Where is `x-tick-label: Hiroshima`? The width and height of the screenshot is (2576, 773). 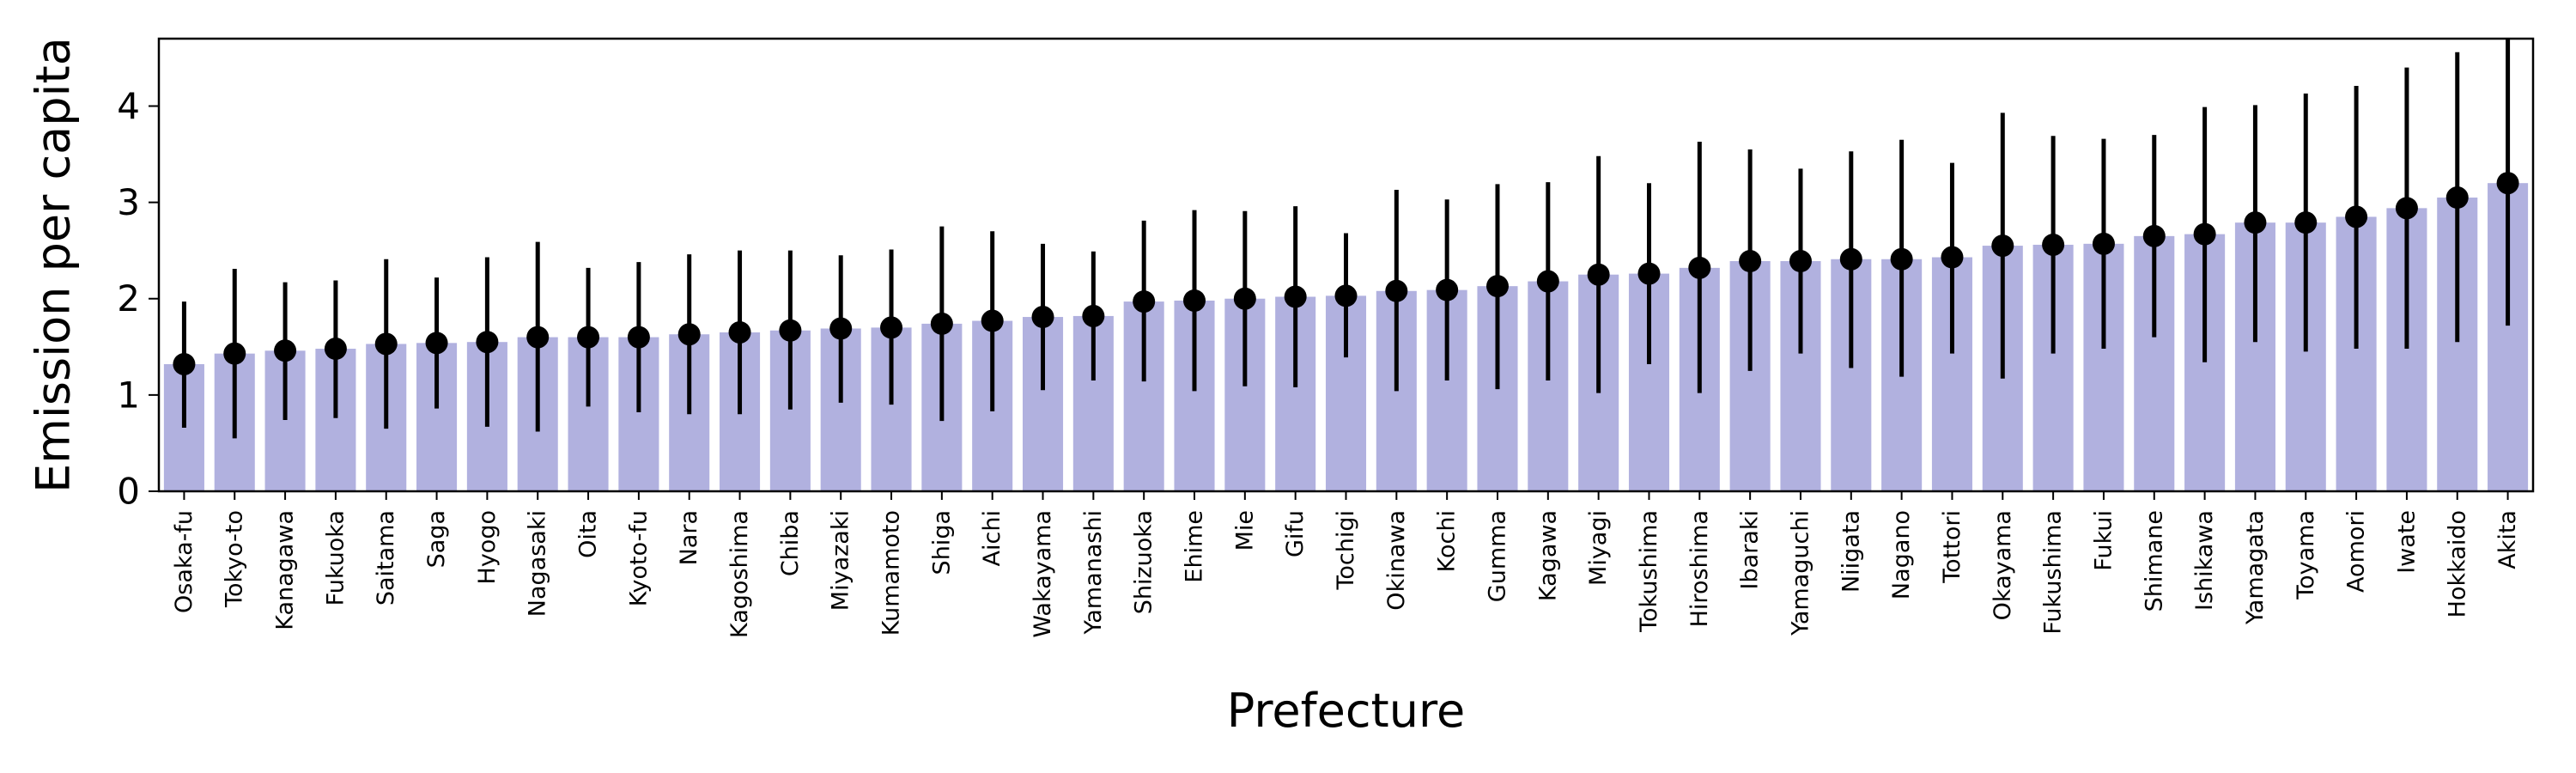 x-tick-label: Hiroshima is located at coordinates (1700, 568).